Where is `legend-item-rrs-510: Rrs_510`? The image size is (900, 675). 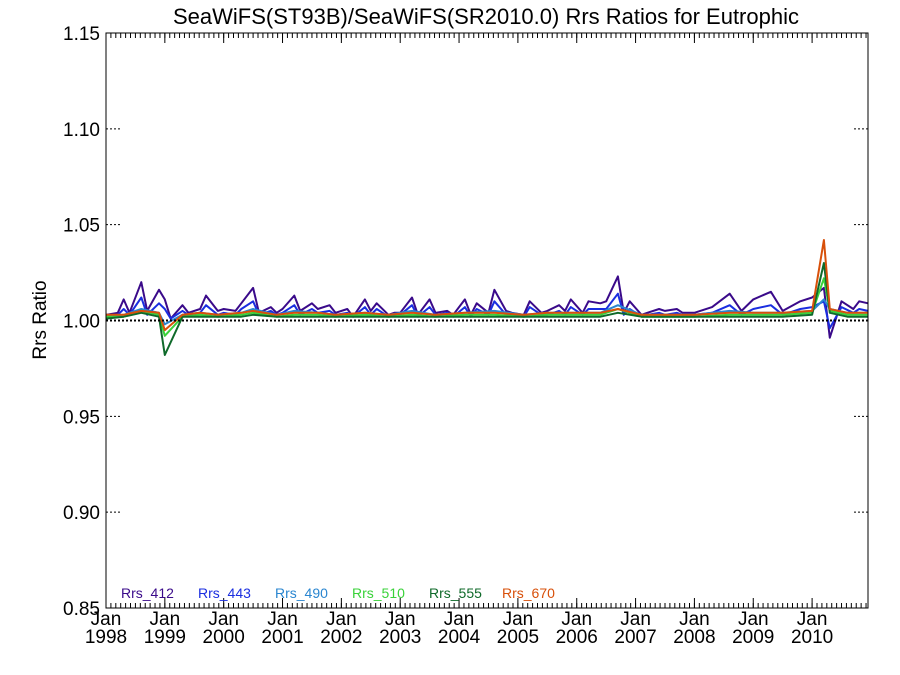 legend-item-rrs-510: Rrs_510 is located at coordinates (378, 593).